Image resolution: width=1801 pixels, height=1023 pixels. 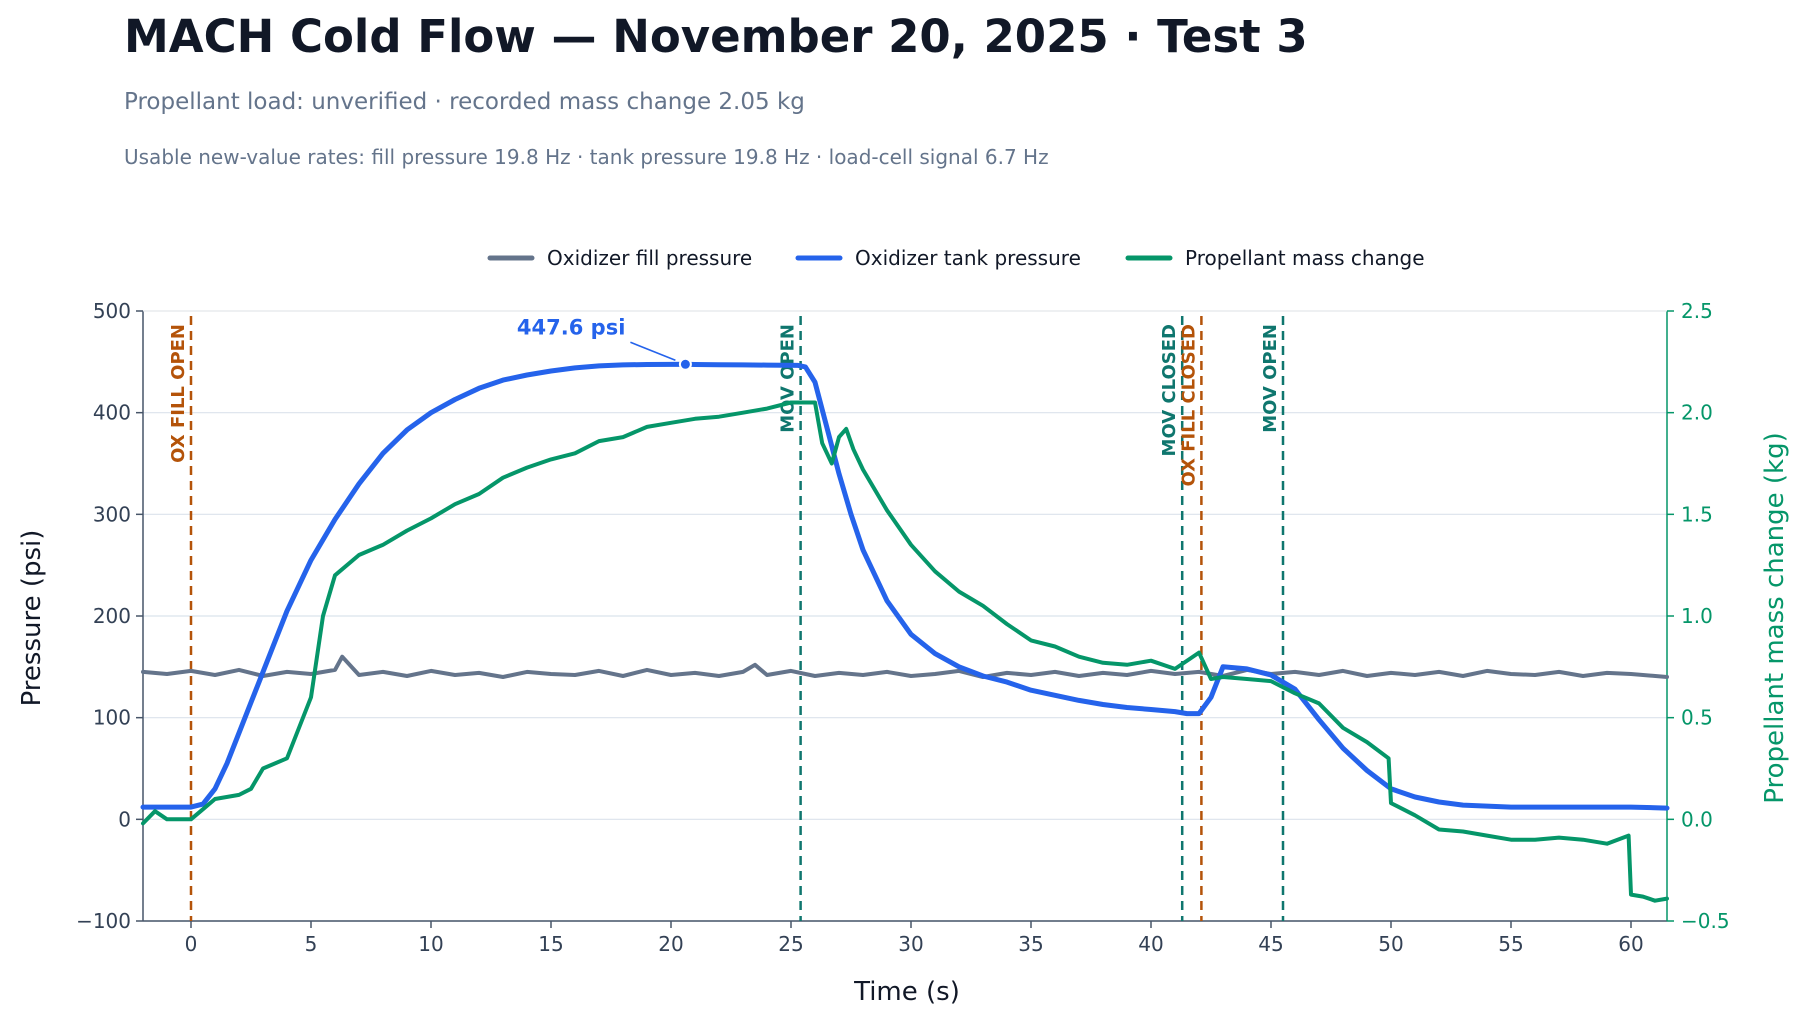 I want to click on event-label: MOV CLOSED, so click(x=1169, y=390).